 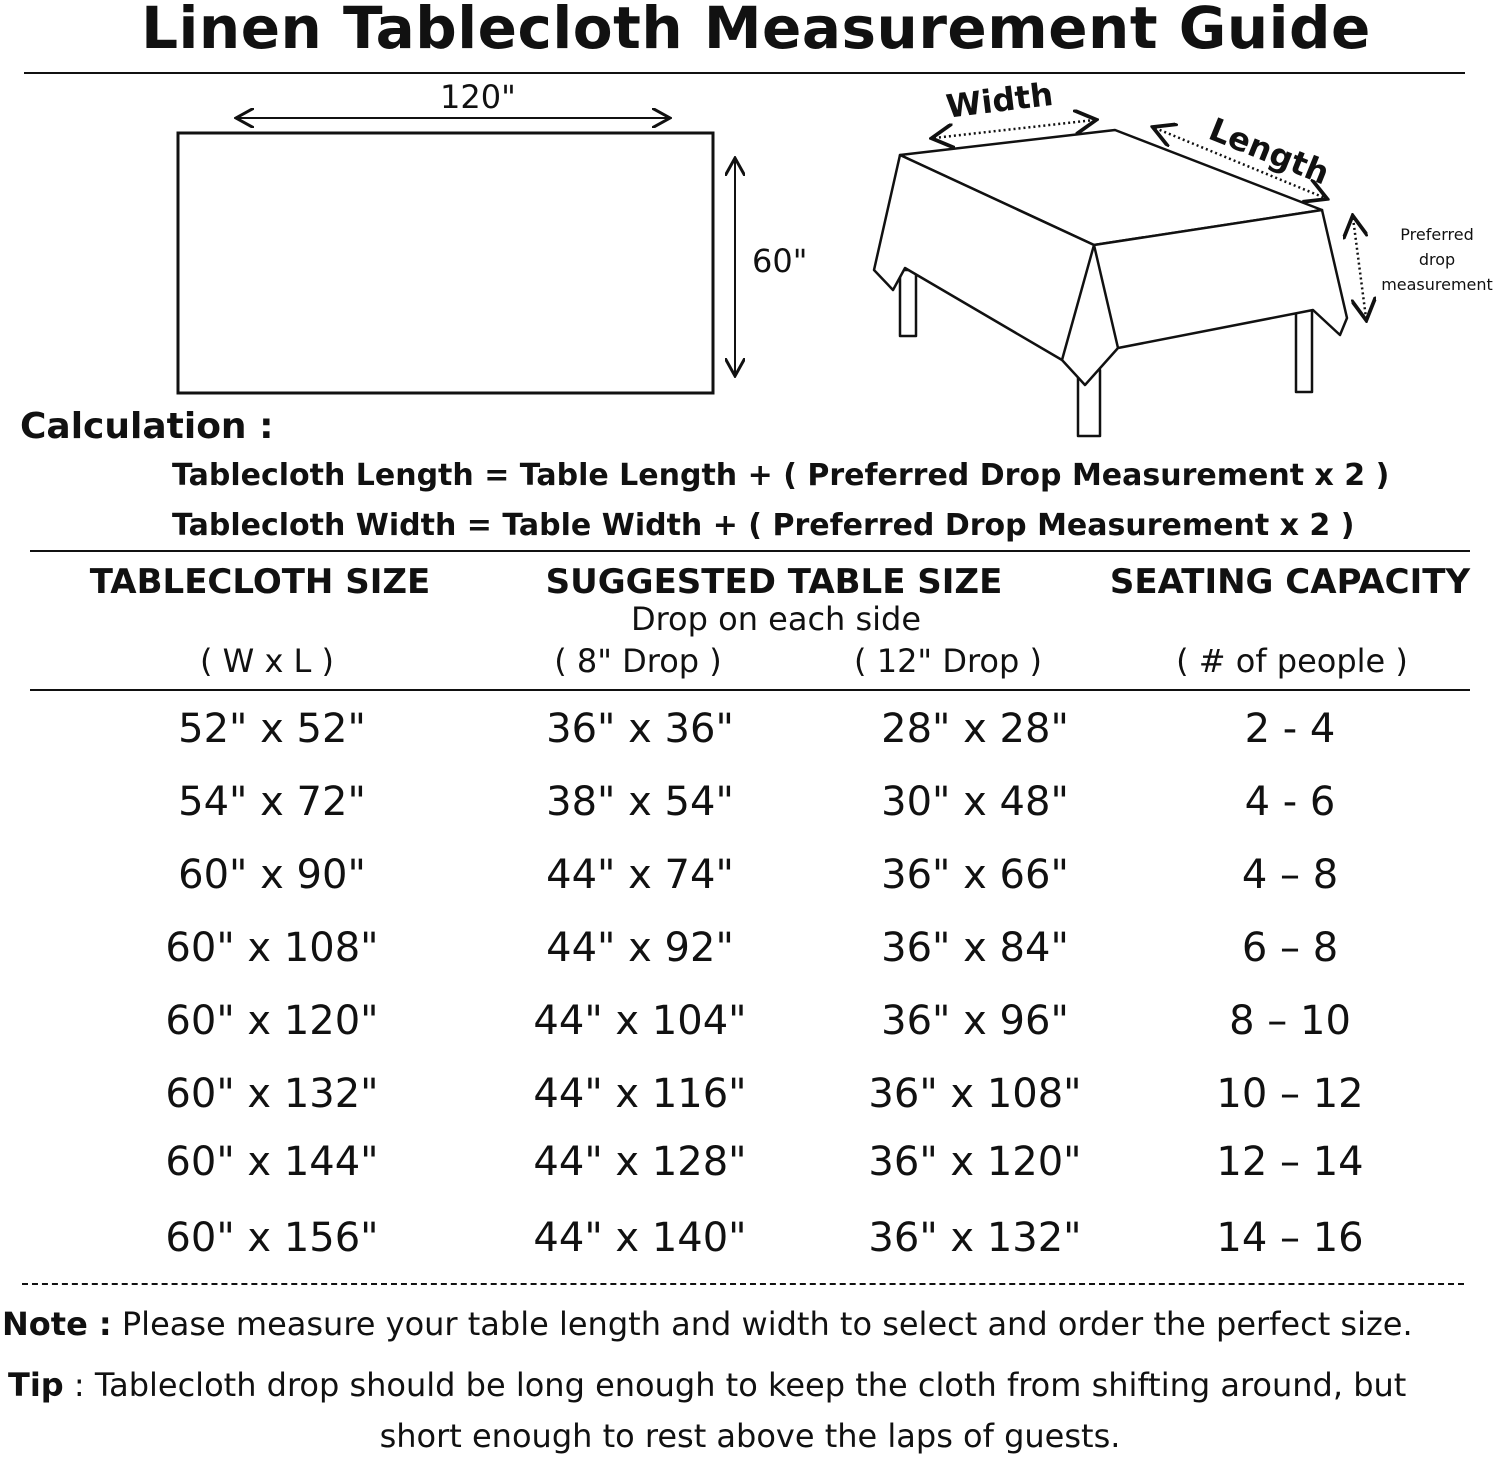 What do you see at coordinates (272, 875) in the screenshot?
I see `tablecloth-size-cell: 60" x 90"` at bounding box center [272, 875].